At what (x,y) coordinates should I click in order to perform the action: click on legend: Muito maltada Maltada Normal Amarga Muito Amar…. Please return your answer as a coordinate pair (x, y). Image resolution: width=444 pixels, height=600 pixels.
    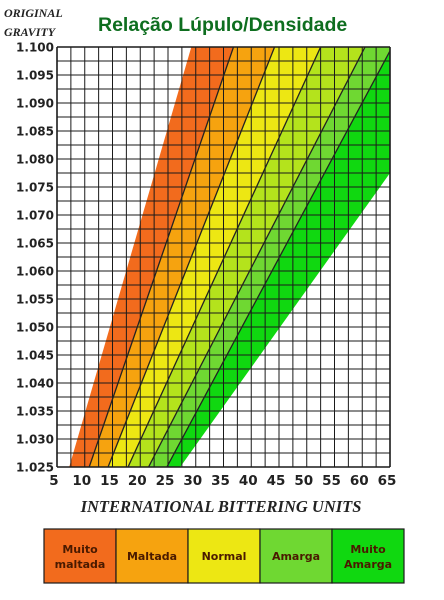
    Looking at the image, I should click on (224, 556).